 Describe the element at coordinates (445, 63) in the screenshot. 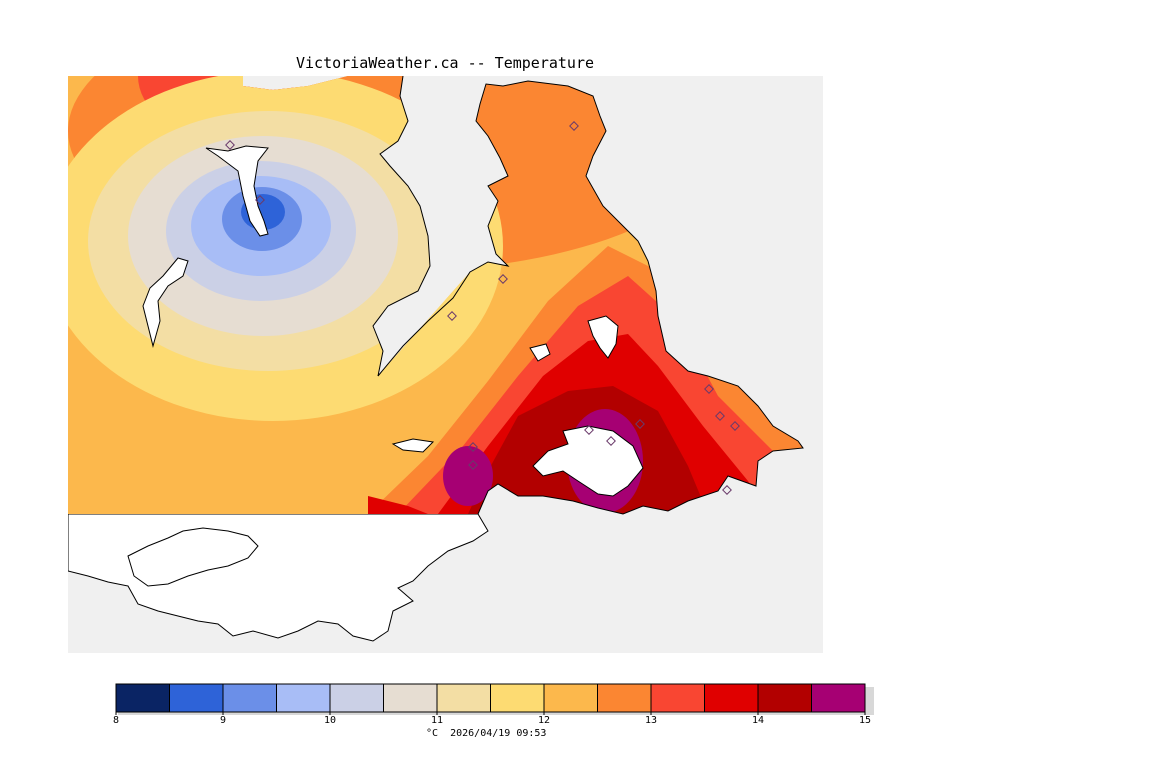

I see `map-title: VictoriaWeather.ca -- Temperature` at that location.